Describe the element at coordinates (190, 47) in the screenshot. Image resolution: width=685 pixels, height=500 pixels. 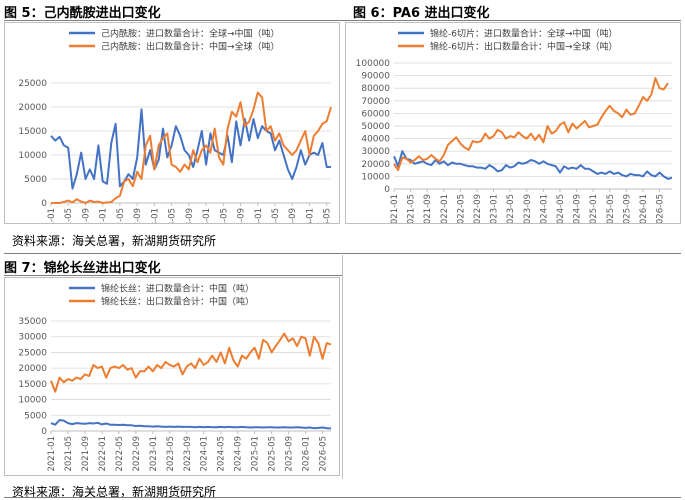
I see `legend-label: 己内酰胺：出口数量合计：中国→全球（吨）` at that location.